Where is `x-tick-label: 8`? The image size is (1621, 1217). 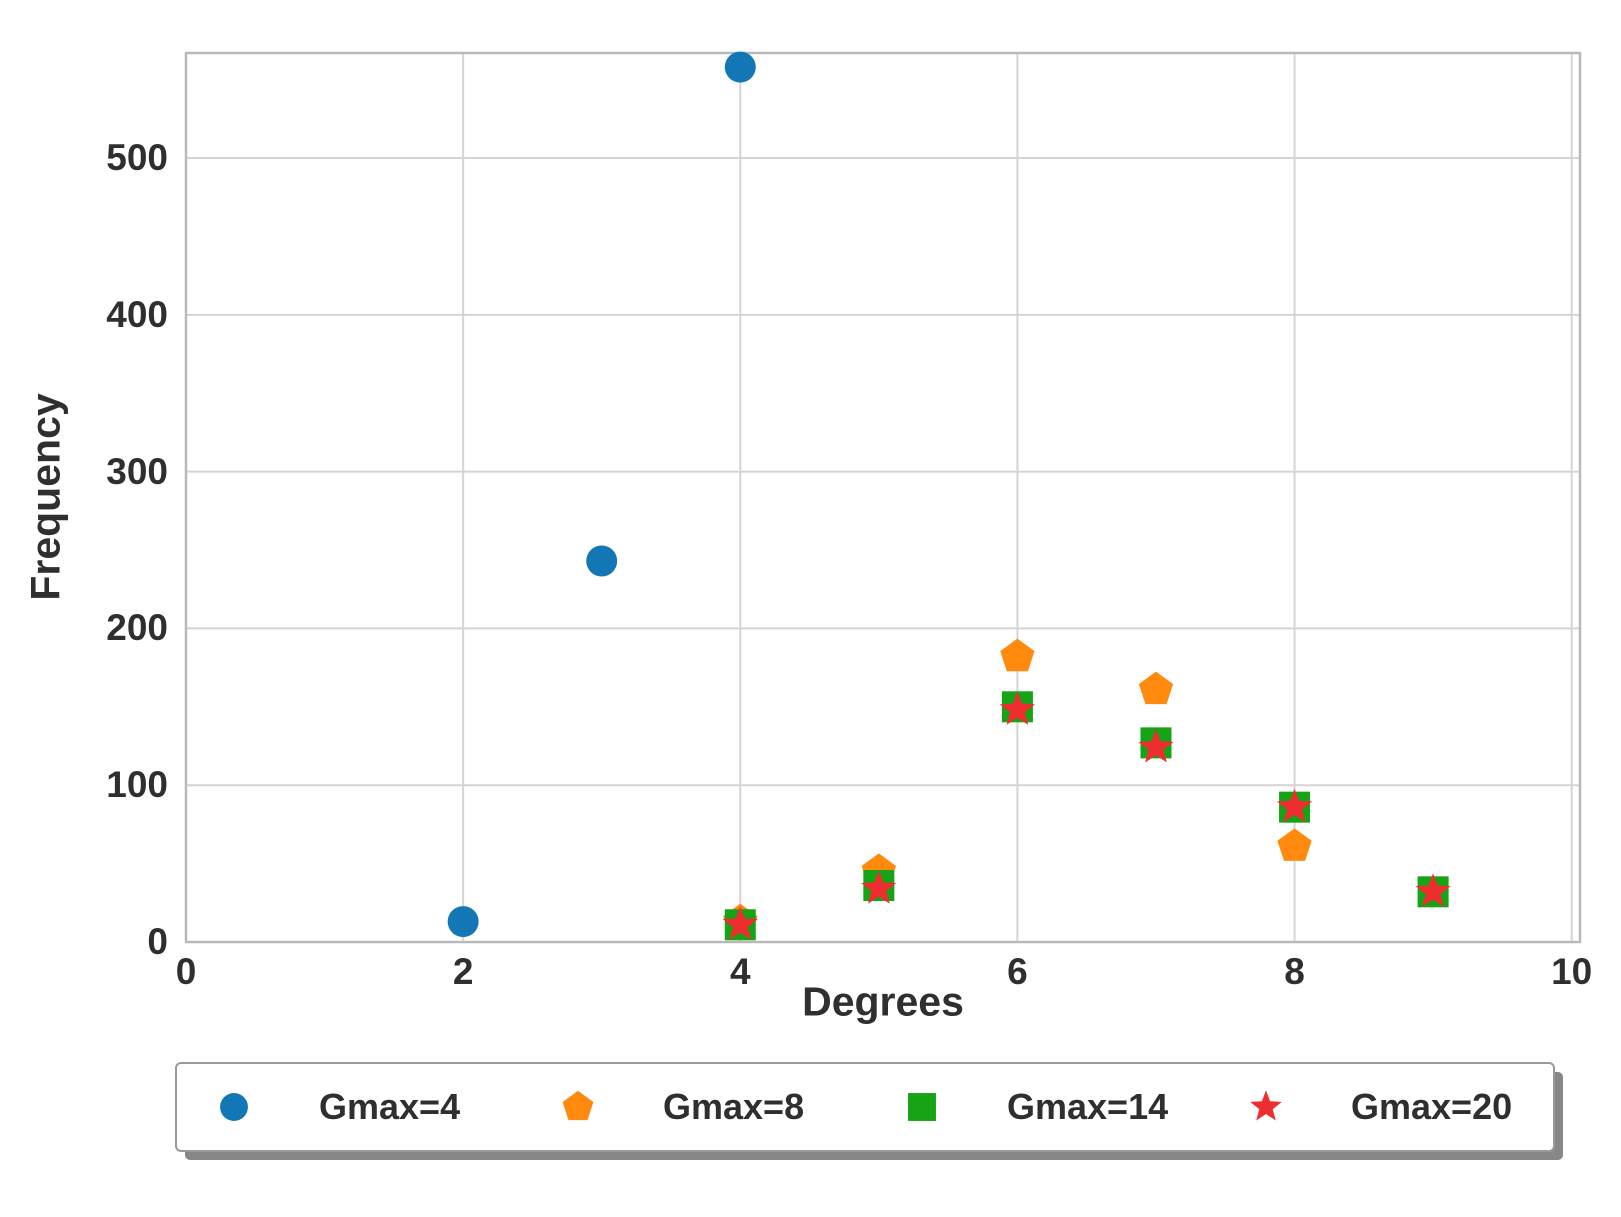
x-tick-label: 8 is located at coordinates (1294, 971).